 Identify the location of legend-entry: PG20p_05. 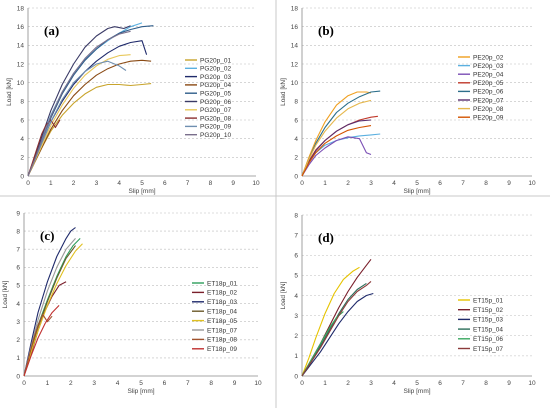
(215, 94).